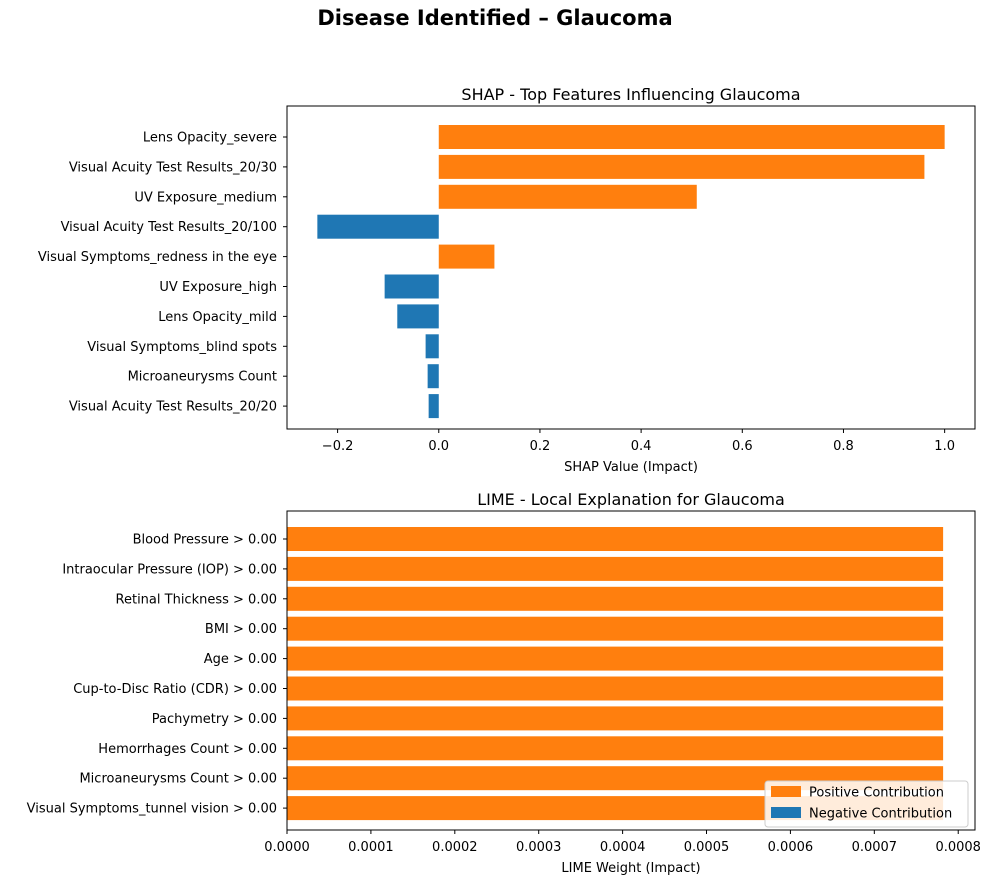 Image resolution: width=992 pixels, height=886 pixels. I want to click on lime-chart-title: LIME - Local Explanation for Glaucoma, so click(631, 499).